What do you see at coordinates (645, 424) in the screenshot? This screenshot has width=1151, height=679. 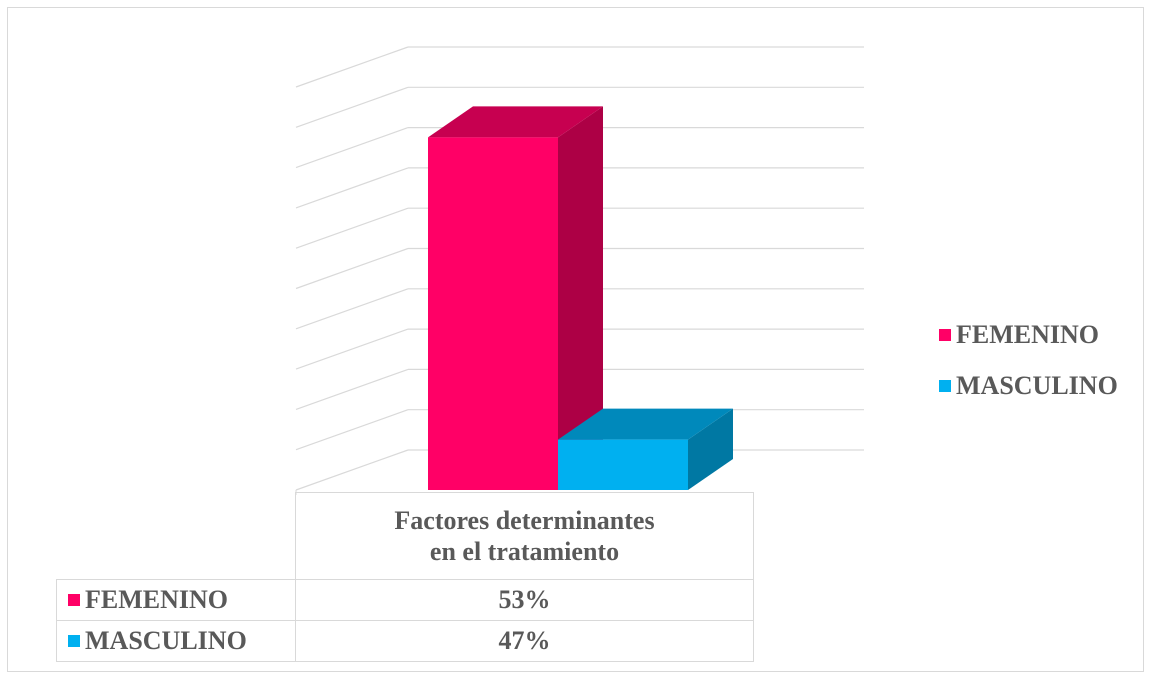 I see `bar-top-masculino` at bounding box center [645, 424].